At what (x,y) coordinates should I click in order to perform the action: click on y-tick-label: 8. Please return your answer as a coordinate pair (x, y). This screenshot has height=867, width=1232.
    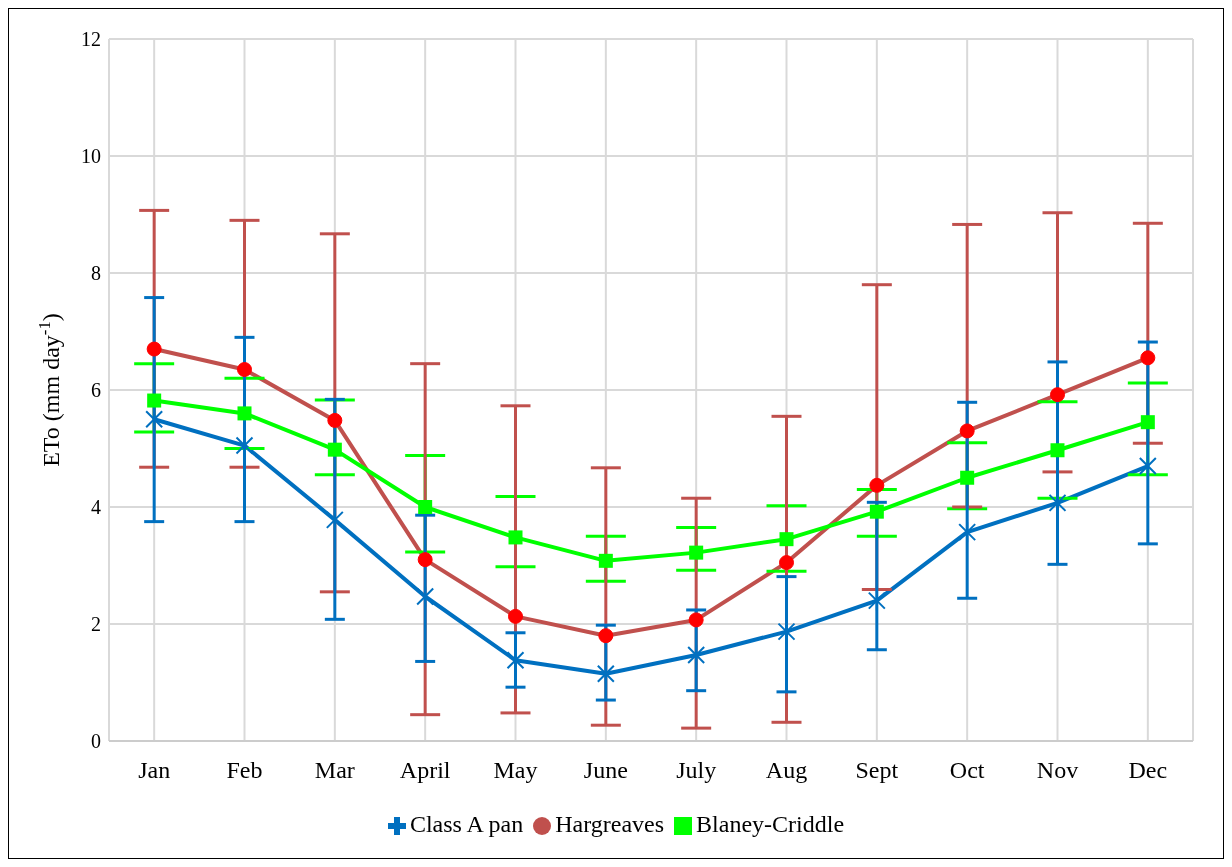
    Looking at the image, I should click on (96, 273).